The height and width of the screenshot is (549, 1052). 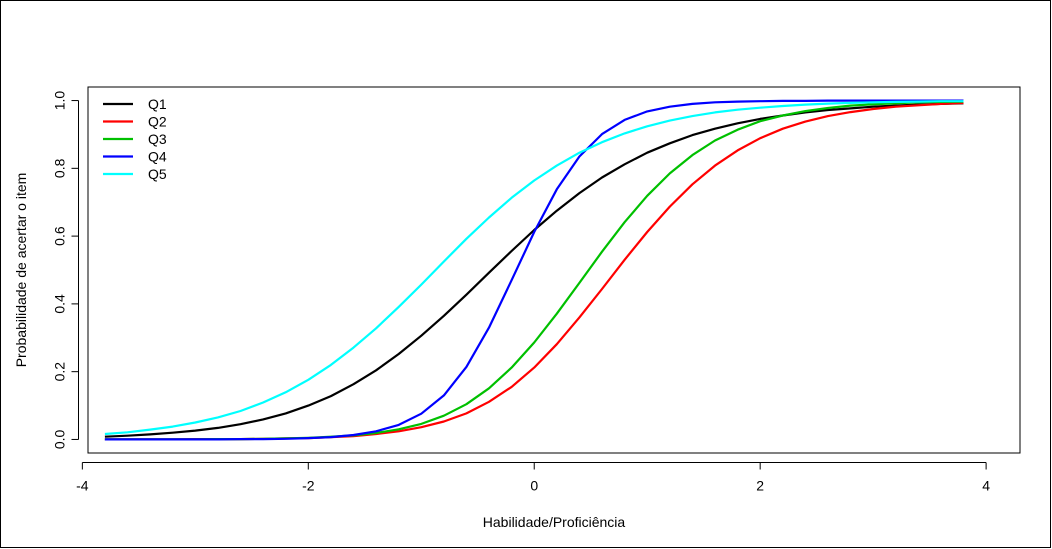 What do you see at coordinates (157, 174) in the screenshot?
I see `legend-label-q5: Q5` at bounding box center [157, 174].